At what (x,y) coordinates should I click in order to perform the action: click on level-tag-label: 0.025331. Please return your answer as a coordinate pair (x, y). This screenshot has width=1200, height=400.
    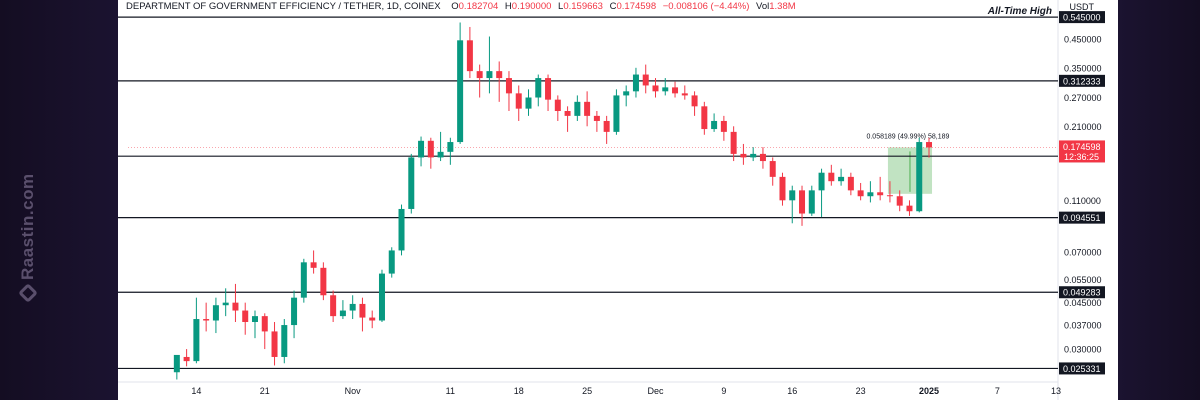
    Looking at the image, I should click on (1082, 369).